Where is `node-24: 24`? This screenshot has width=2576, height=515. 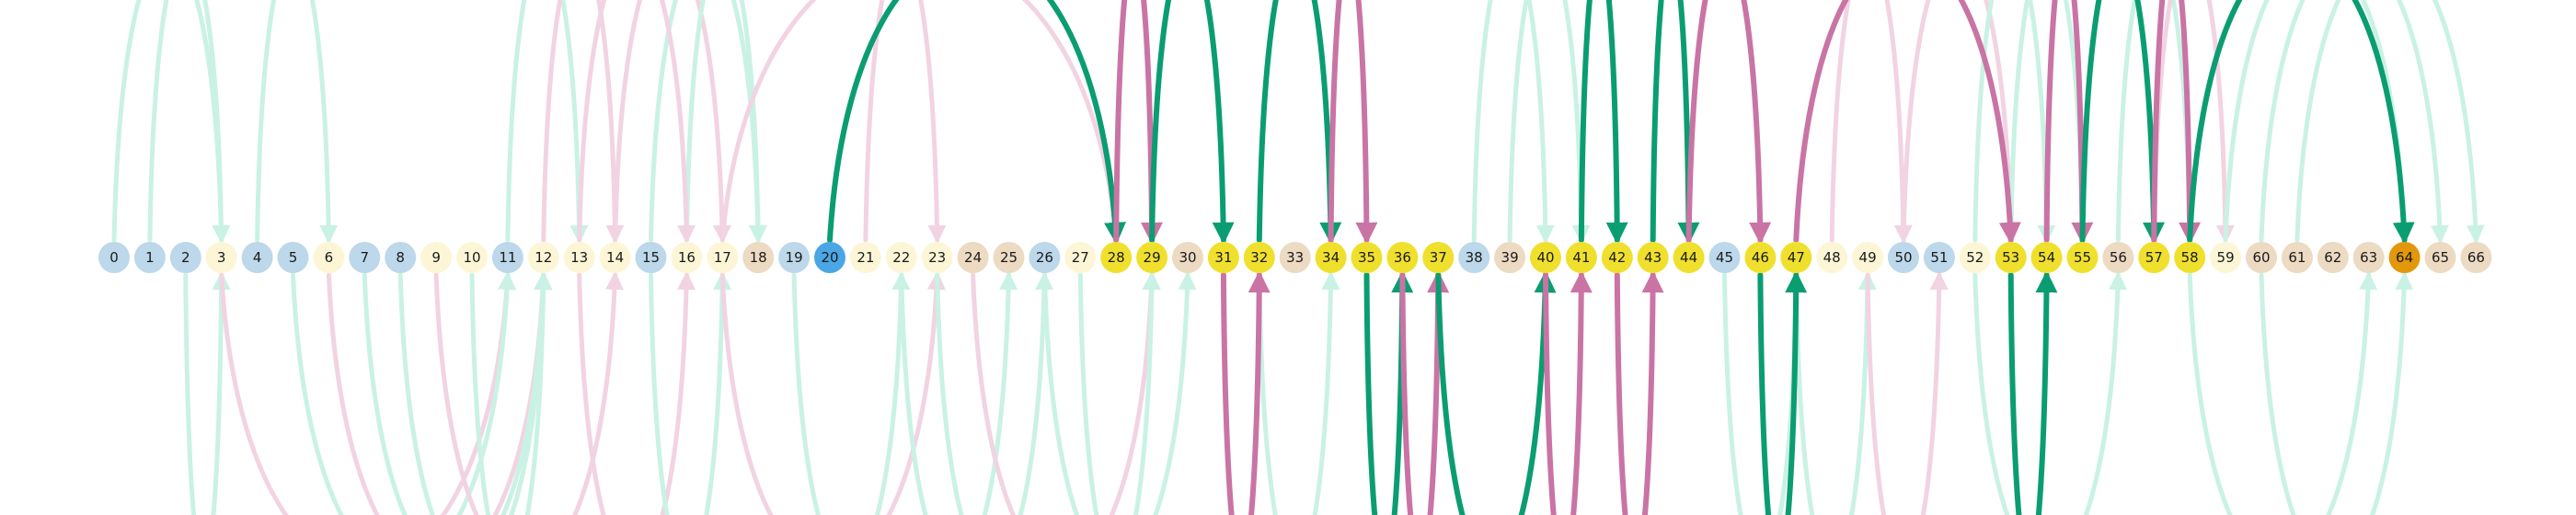 node-24: 24 is located at coordinates (974, 257).